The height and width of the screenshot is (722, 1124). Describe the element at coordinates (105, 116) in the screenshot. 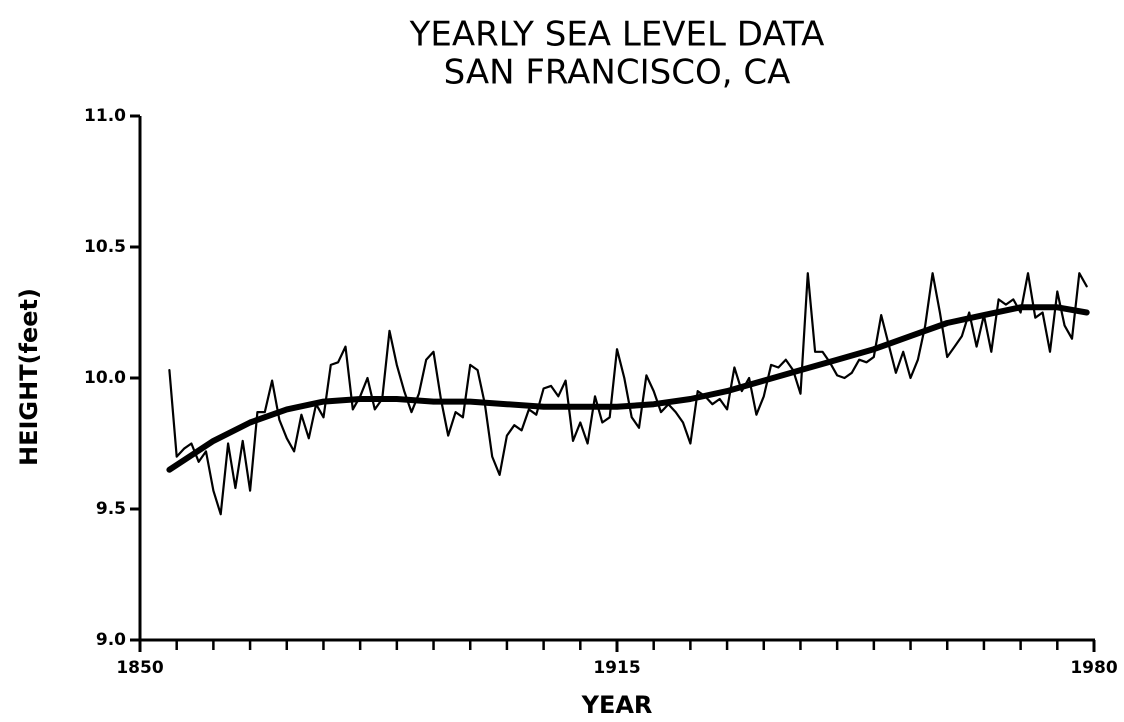

I see `y-tick-label: 11.0` at that location.